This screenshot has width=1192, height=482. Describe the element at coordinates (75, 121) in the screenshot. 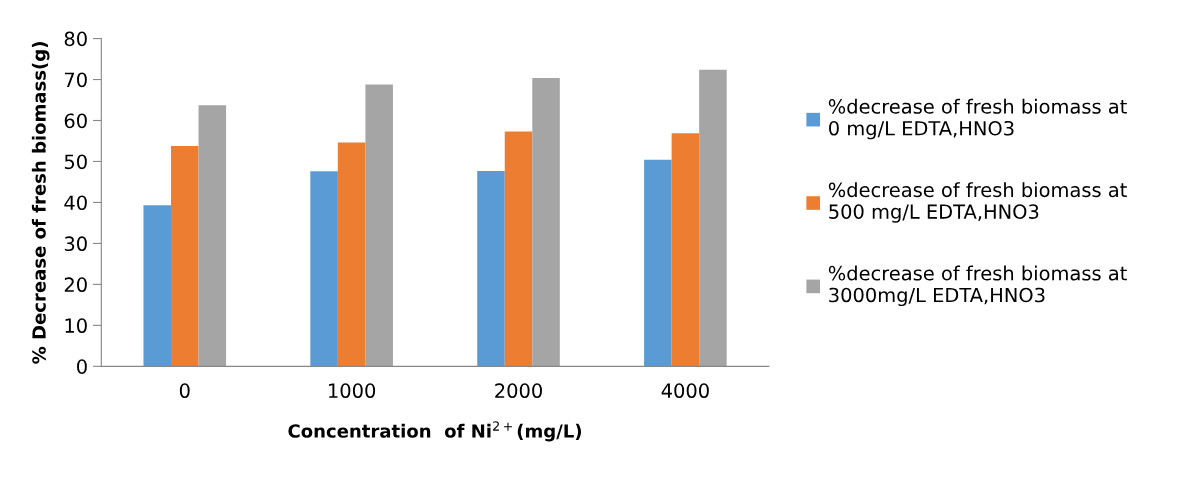

I see `y-tick-label: 60` at that location.